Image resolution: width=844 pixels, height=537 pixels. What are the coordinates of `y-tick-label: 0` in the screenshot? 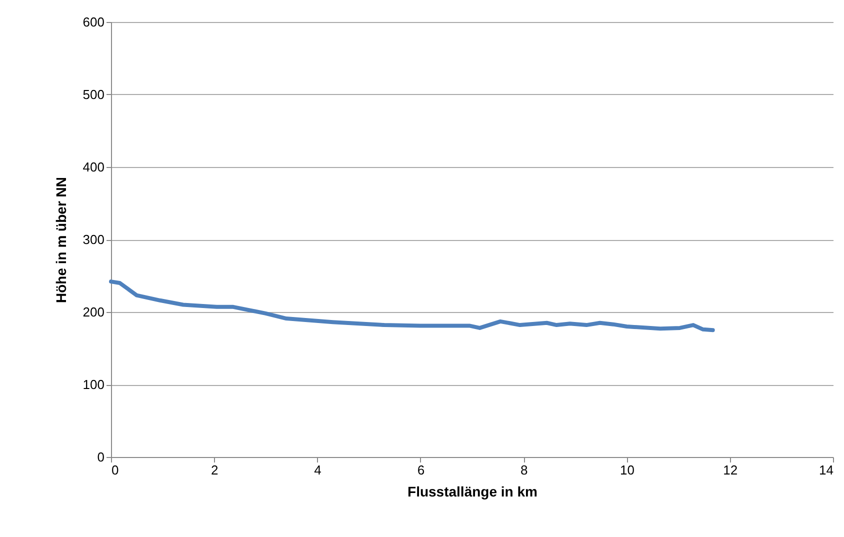 It's located at (100, 457).